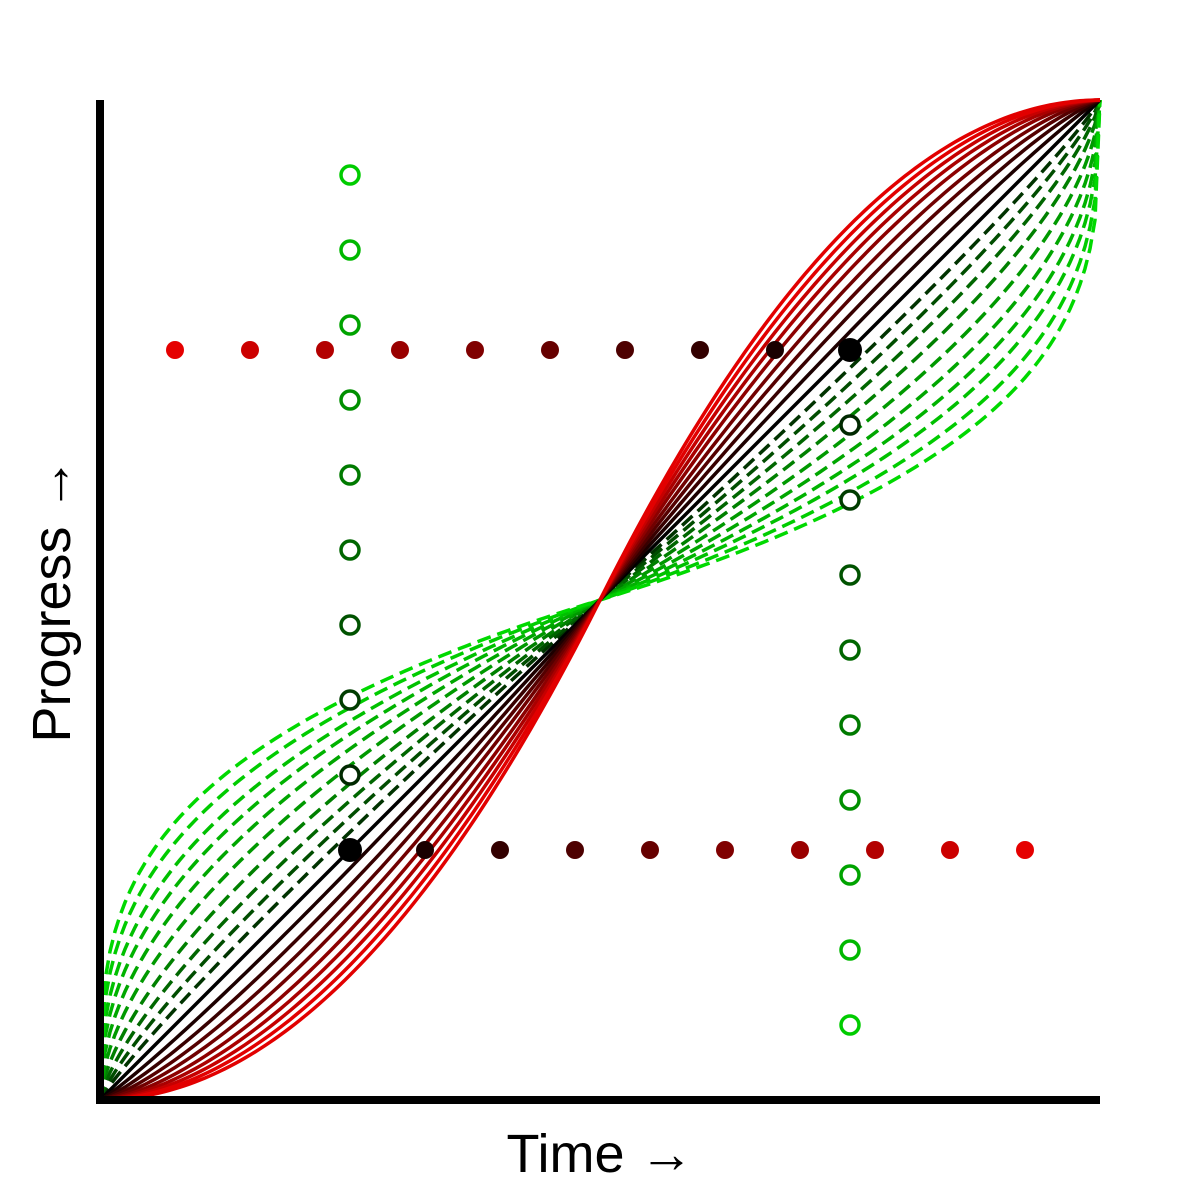 This screenshot has width=1200, height=1200. I want to click on x-axis-label: Time →, so click(600, 1154).